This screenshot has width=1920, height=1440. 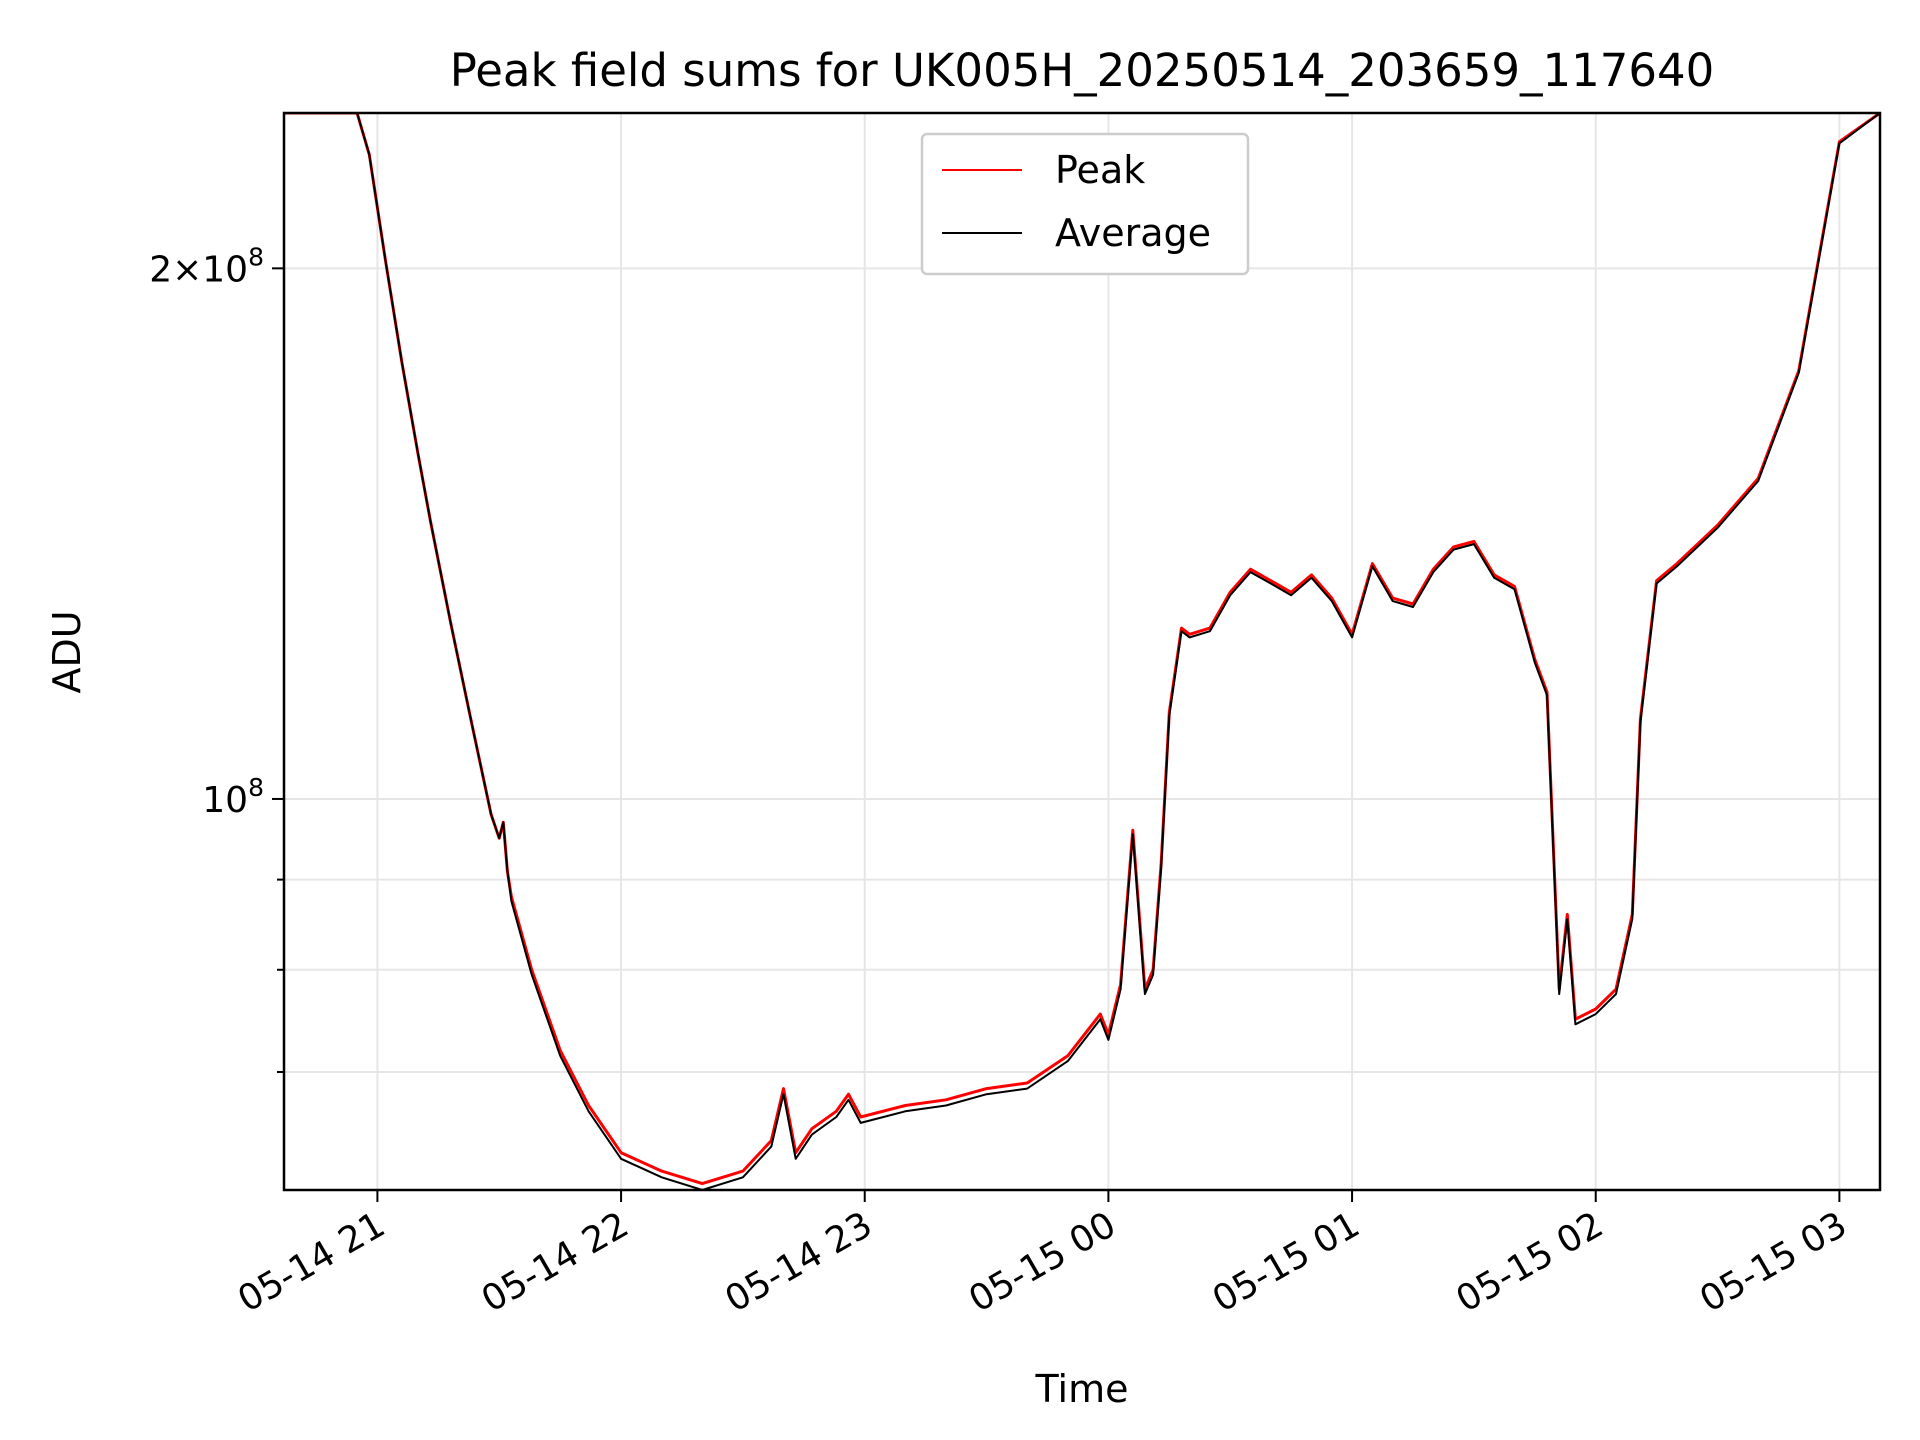 I want to click on y-tick-label: 108, so click(x=233, y=797).